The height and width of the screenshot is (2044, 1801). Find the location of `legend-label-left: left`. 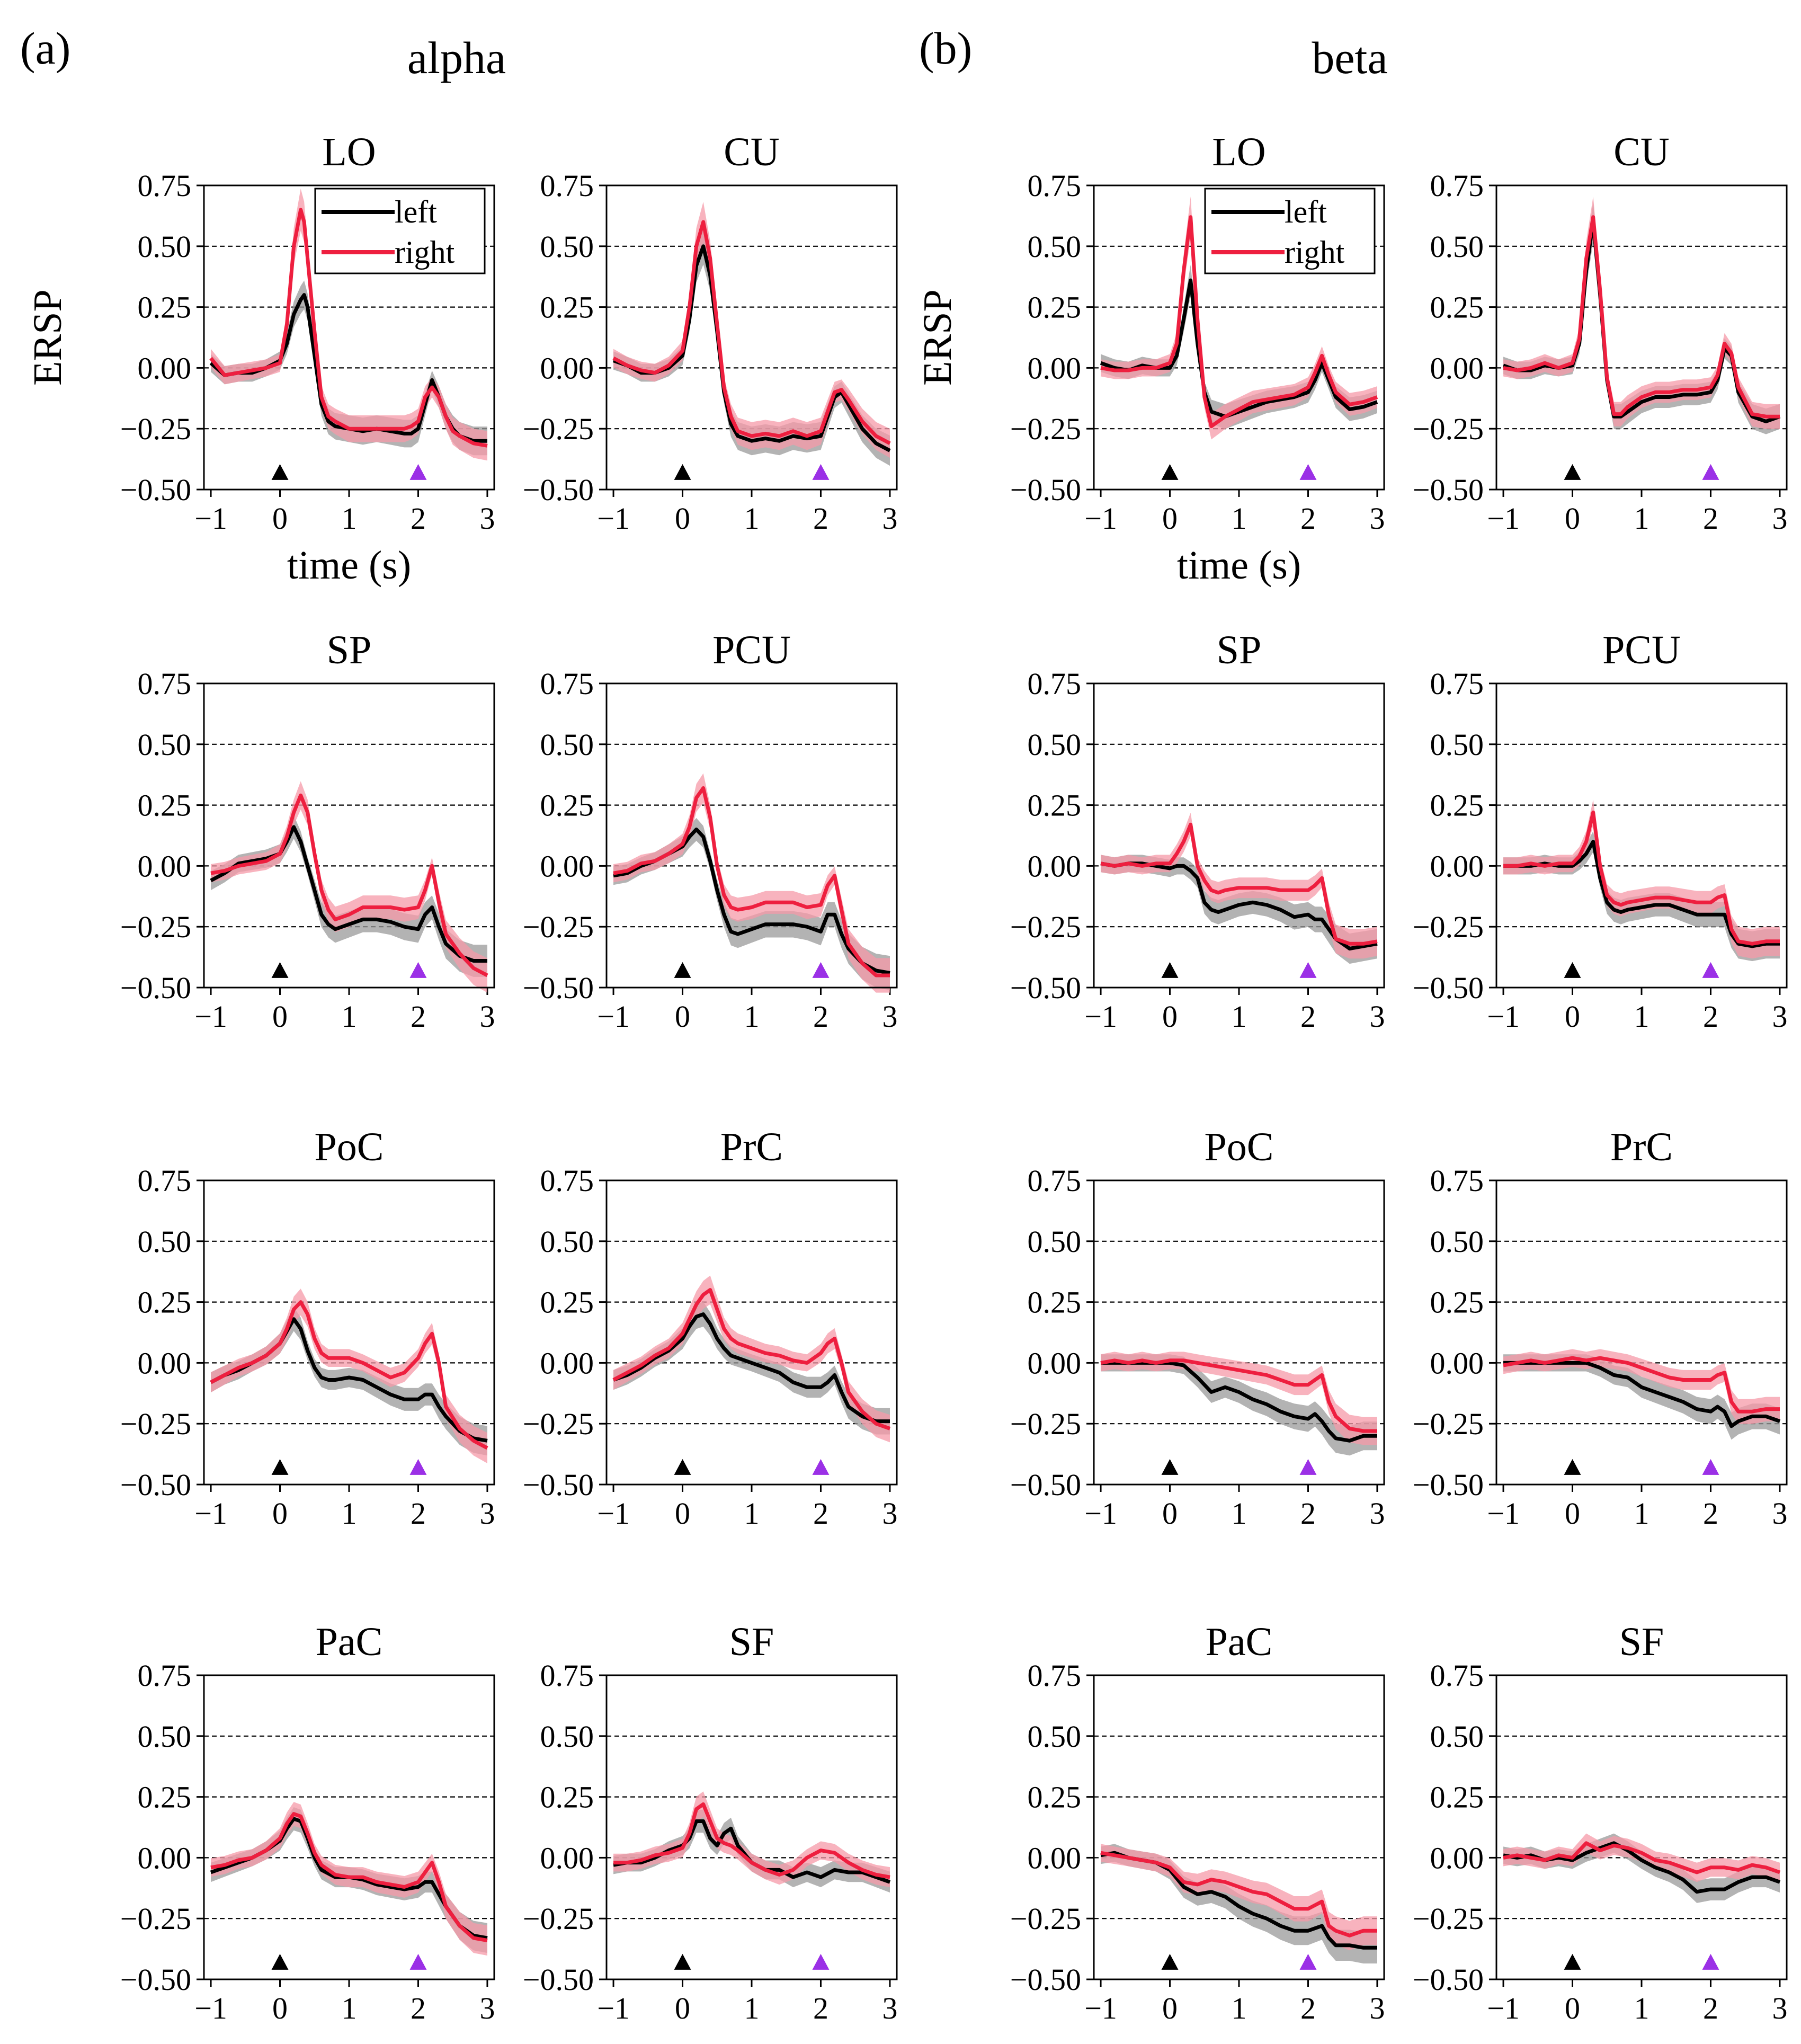

legend-label-left: left is located at coordinates (1306, 211).